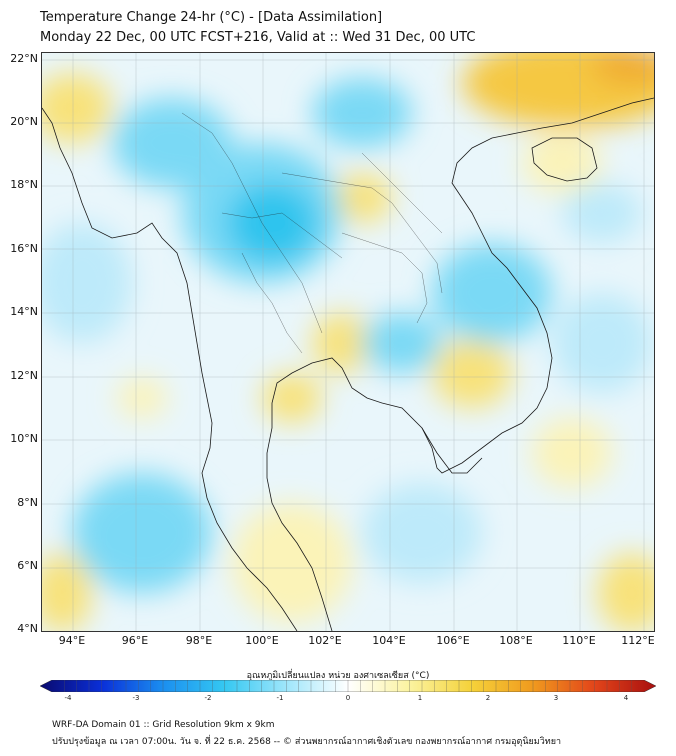 The image size is (676, 756). Describe the element at coordinates (420, 698) in the screenshot. I see `colorbar-tick-1: 1` at that location.